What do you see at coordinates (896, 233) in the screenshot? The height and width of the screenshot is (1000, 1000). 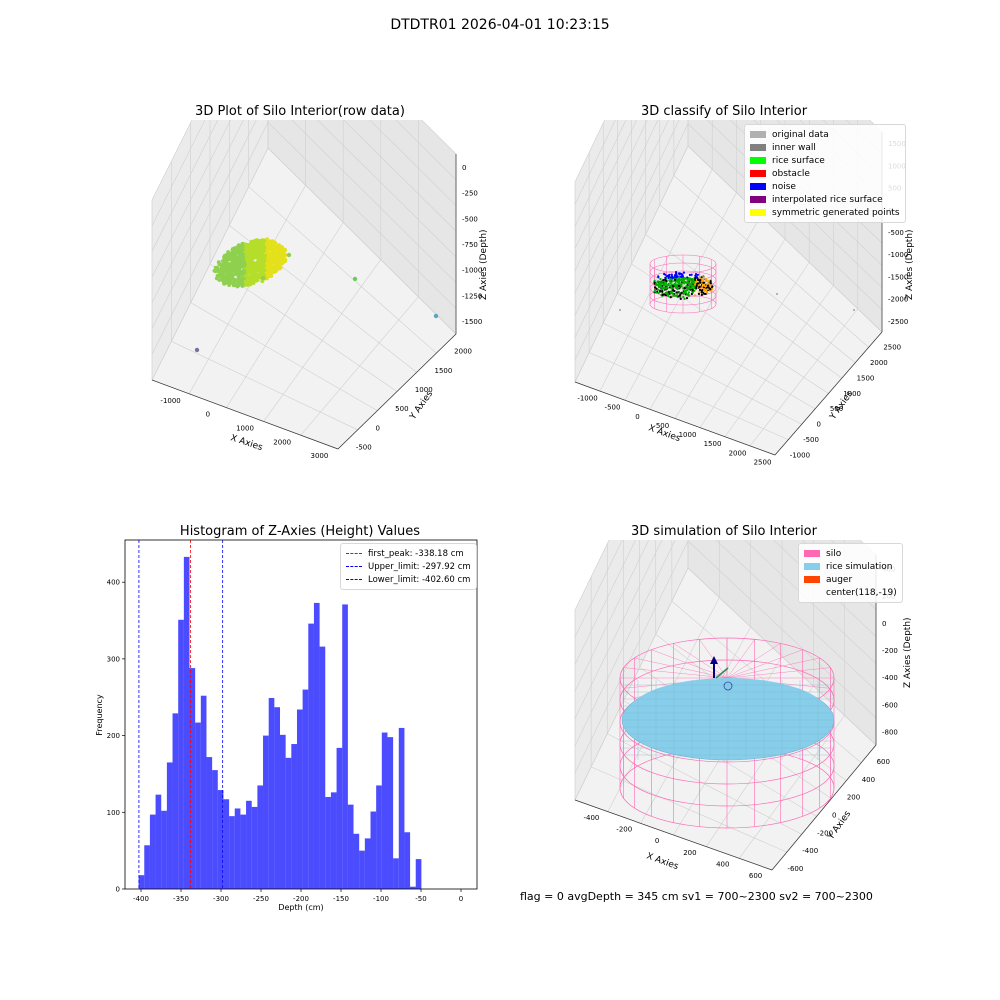 I see `z-tick-label: -500` at bounding box center [896, 233].